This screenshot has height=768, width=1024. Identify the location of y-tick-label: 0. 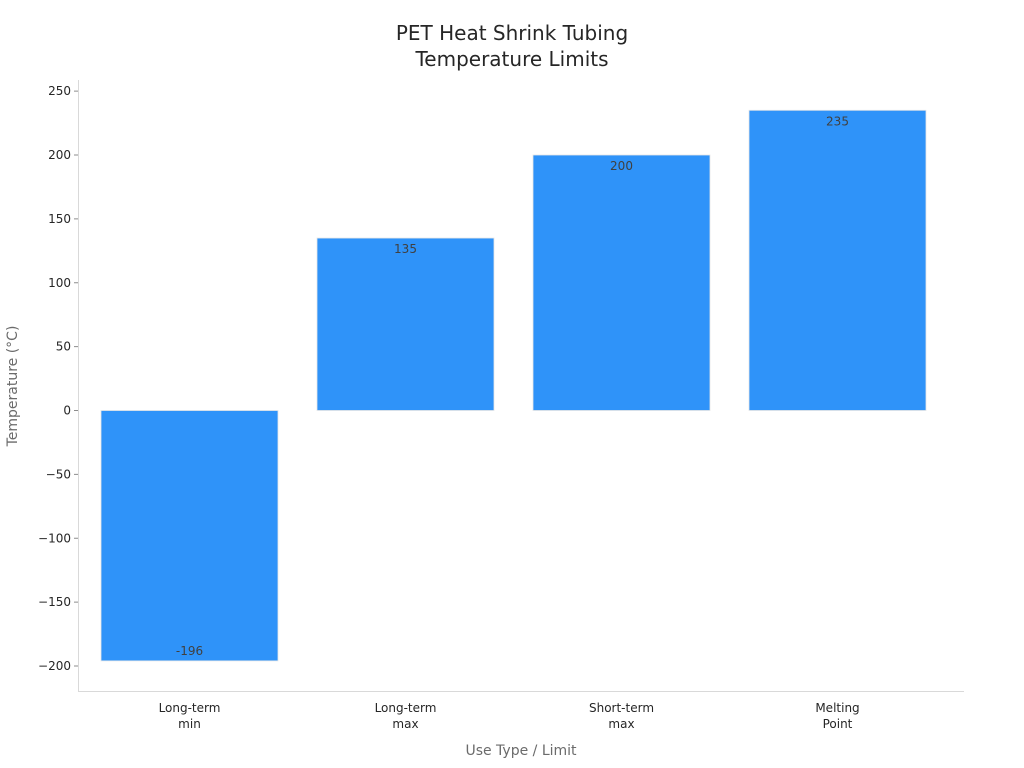
(67, 411).